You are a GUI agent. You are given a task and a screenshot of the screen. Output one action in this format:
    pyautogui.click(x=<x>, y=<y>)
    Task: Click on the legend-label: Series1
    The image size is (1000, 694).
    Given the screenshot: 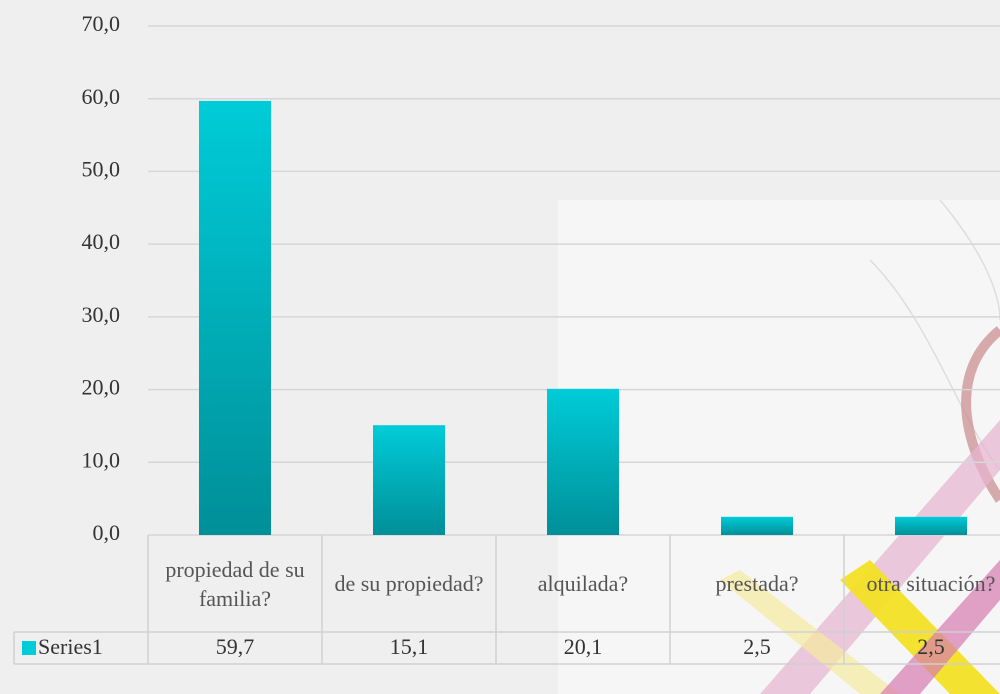 What is the action you would take?
    pyautogui.click(x=70, y=646)
    